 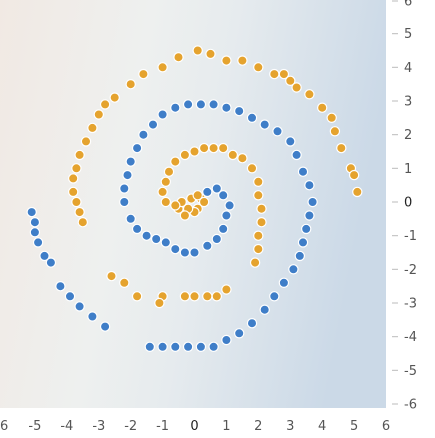 What do you see at coordinates (410, 304) in the screenshot?
I see `y-tick-label: -3` at bounding box center [410, 304].